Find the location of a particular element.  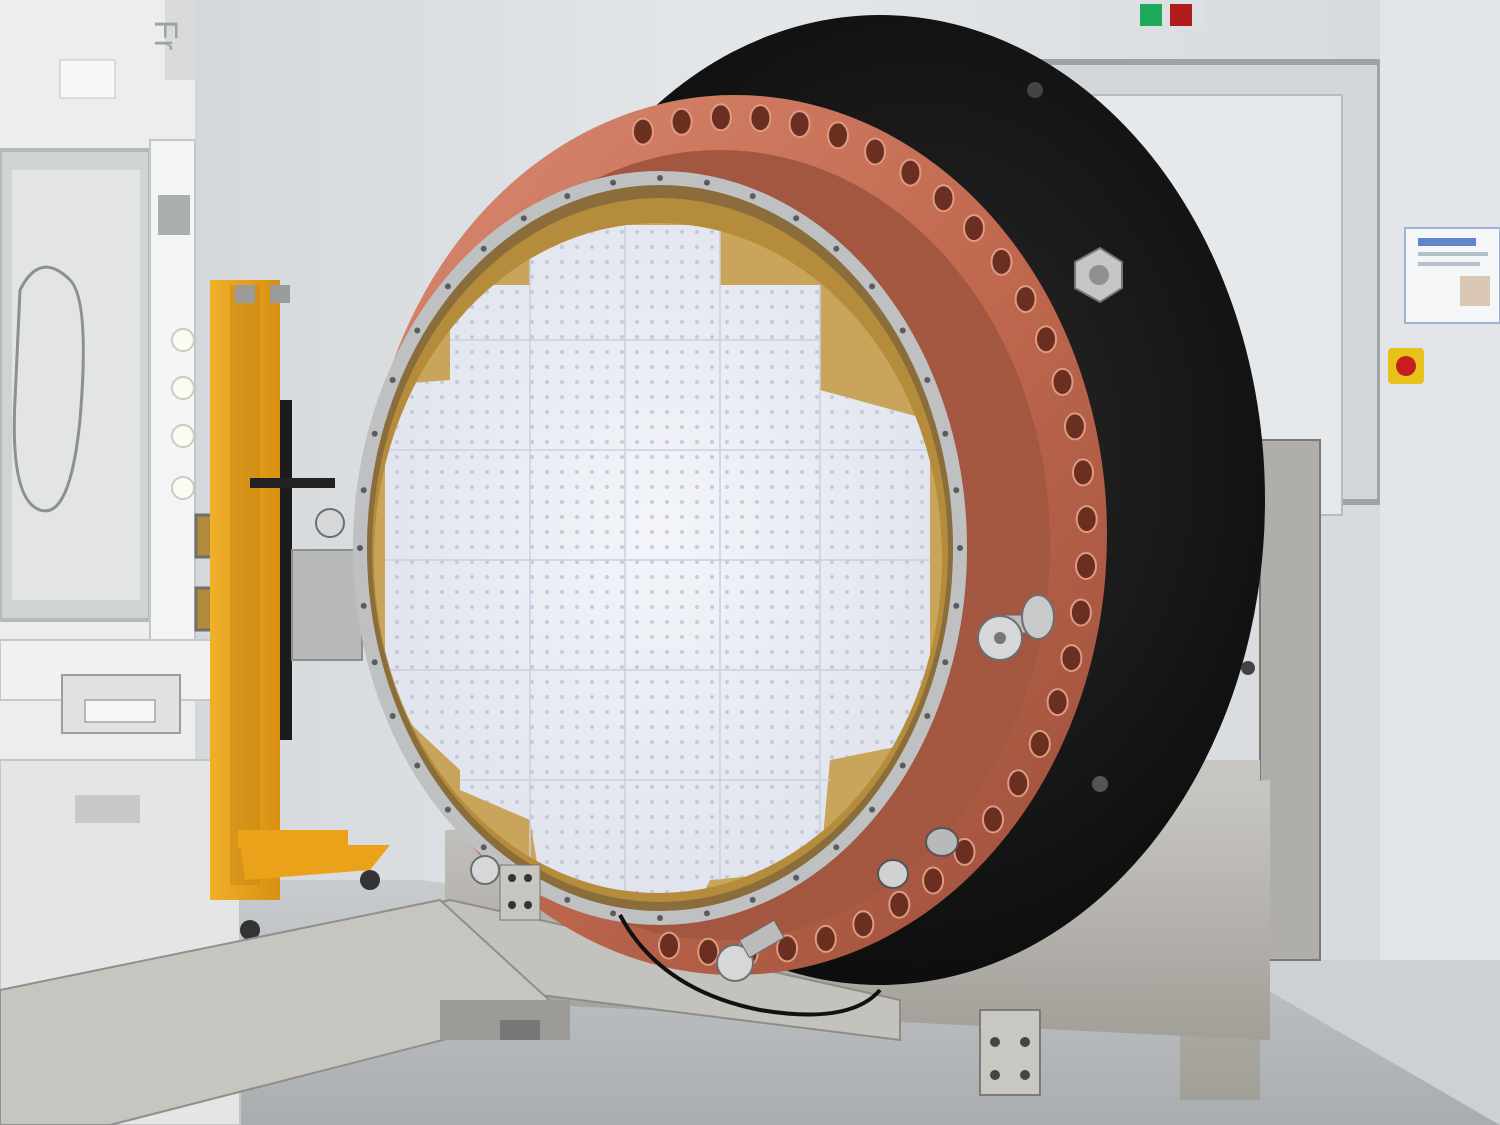

sink-unit is located at coordinates (327, 605).